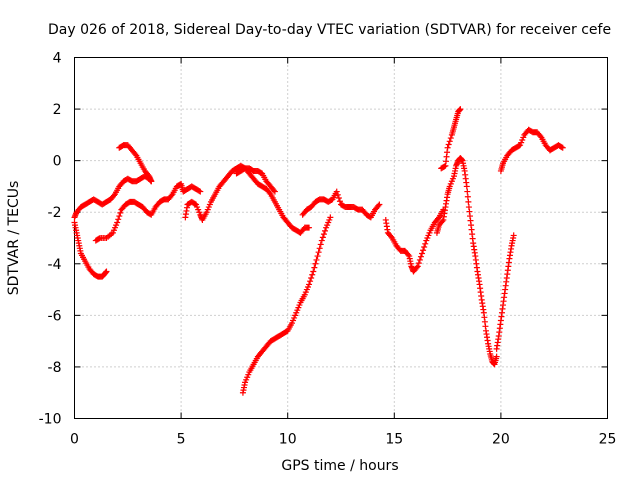 Image resolution: width=640 pixels, height=480 pixels. What do you see at coordinates (50, 420) in the screenshot?
I see `y-tick-label: -10` at bounding box center [50, 420].